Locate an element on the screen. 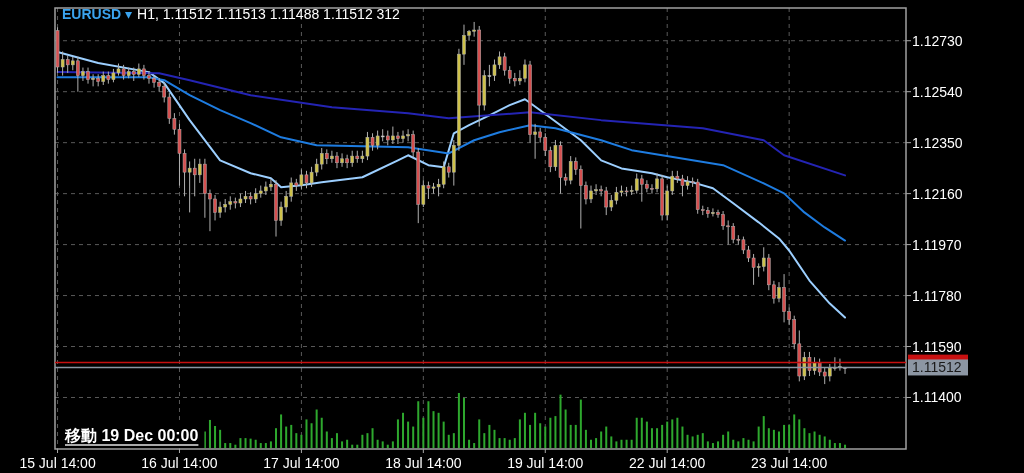 This screenshot has width=1024, height=473. y-tick-label: 1.12350 is located at coordinates (937, 142).